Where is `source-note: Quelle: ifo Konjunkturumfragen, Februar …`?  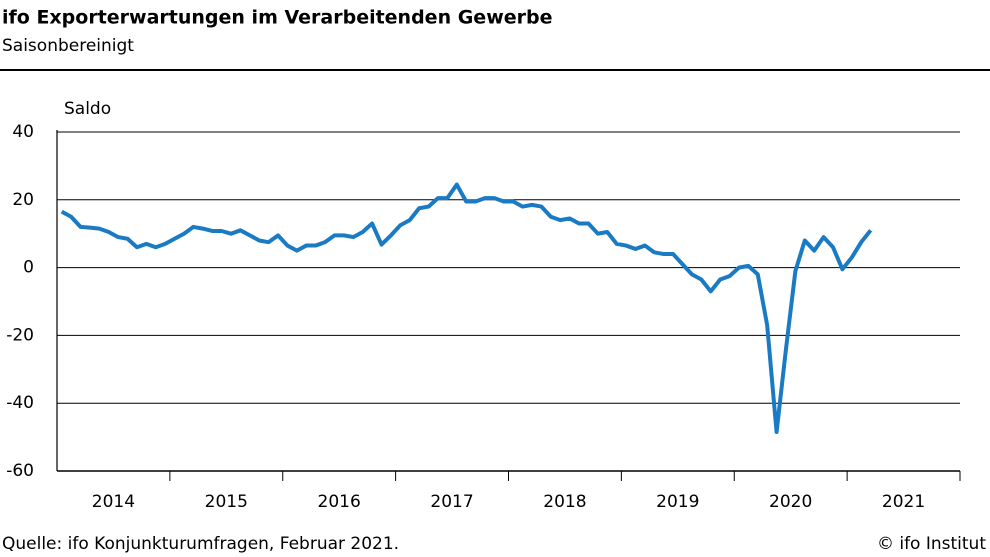
source-note: Quelle: ifo Konjunkturumfragen, Februar … is located at coordinates (200, 544).